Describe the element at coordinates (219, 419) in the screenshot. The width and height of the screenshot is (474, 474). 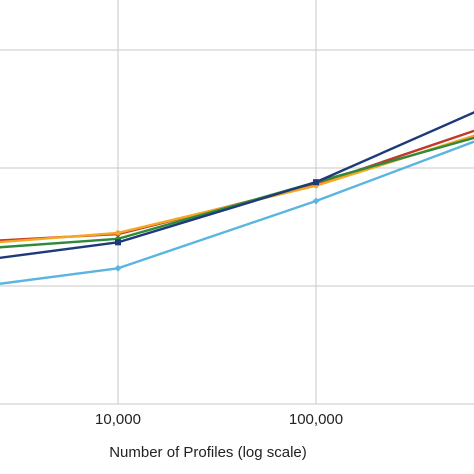
I see `x-tick-labels: 10,000 100,000` at that location.